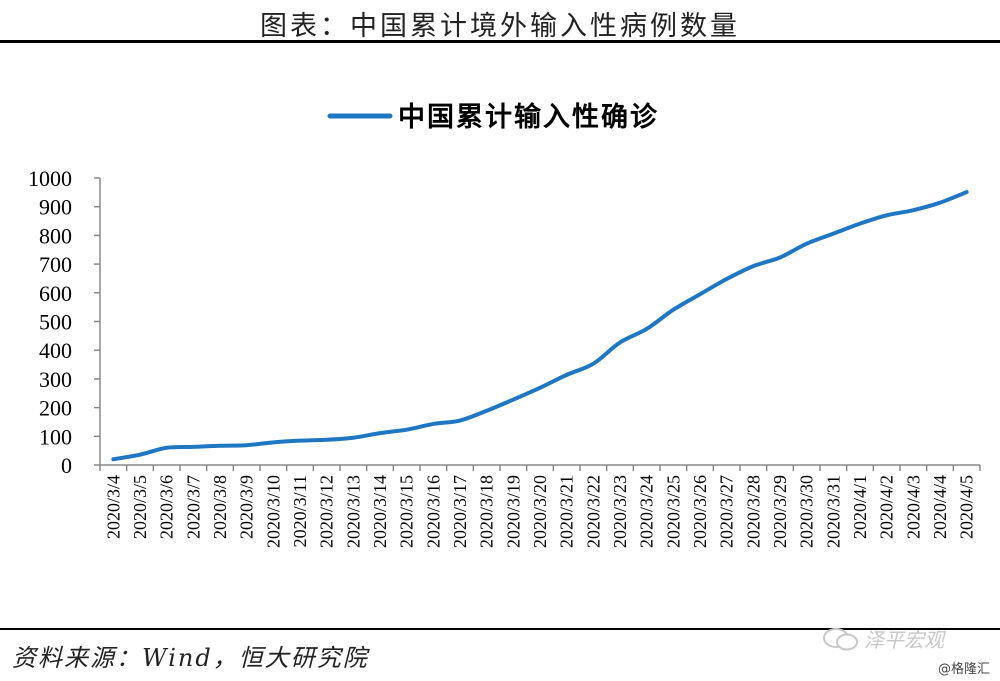 This screenshot has width=1000, height=681. What do you see at coordinates (887, 507) in the screenshot?
I see `x-tick-label: 2020/4/2` at bounding box center [887, 507].